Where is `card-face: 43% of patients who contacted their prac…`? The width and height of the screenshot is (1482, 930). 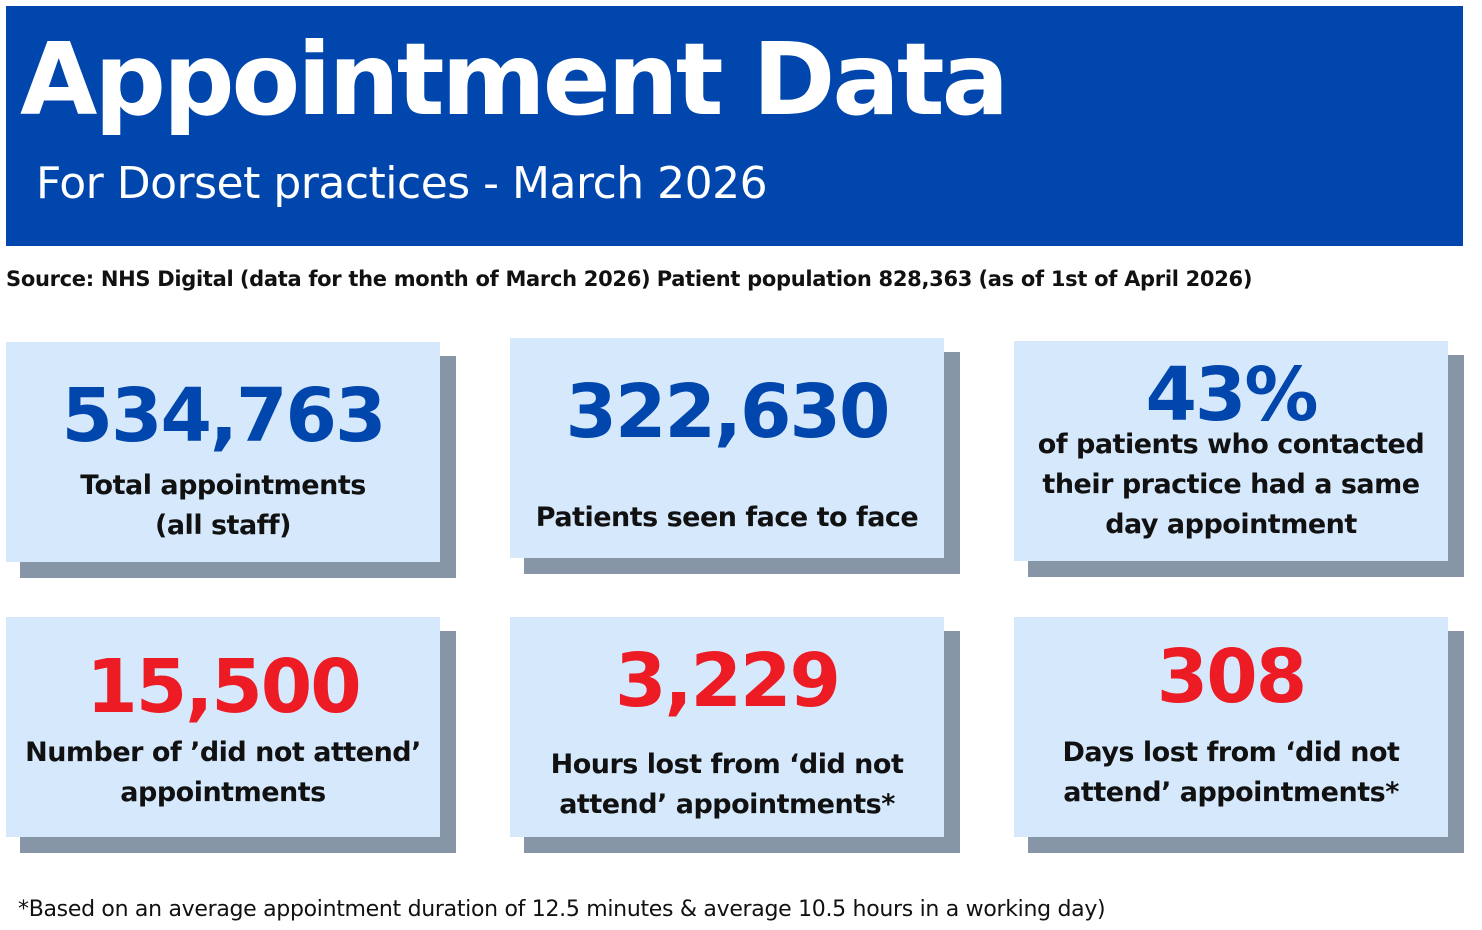
card-face: 43% of patients who contacted their prac… is located at coordinates (1231, 451).